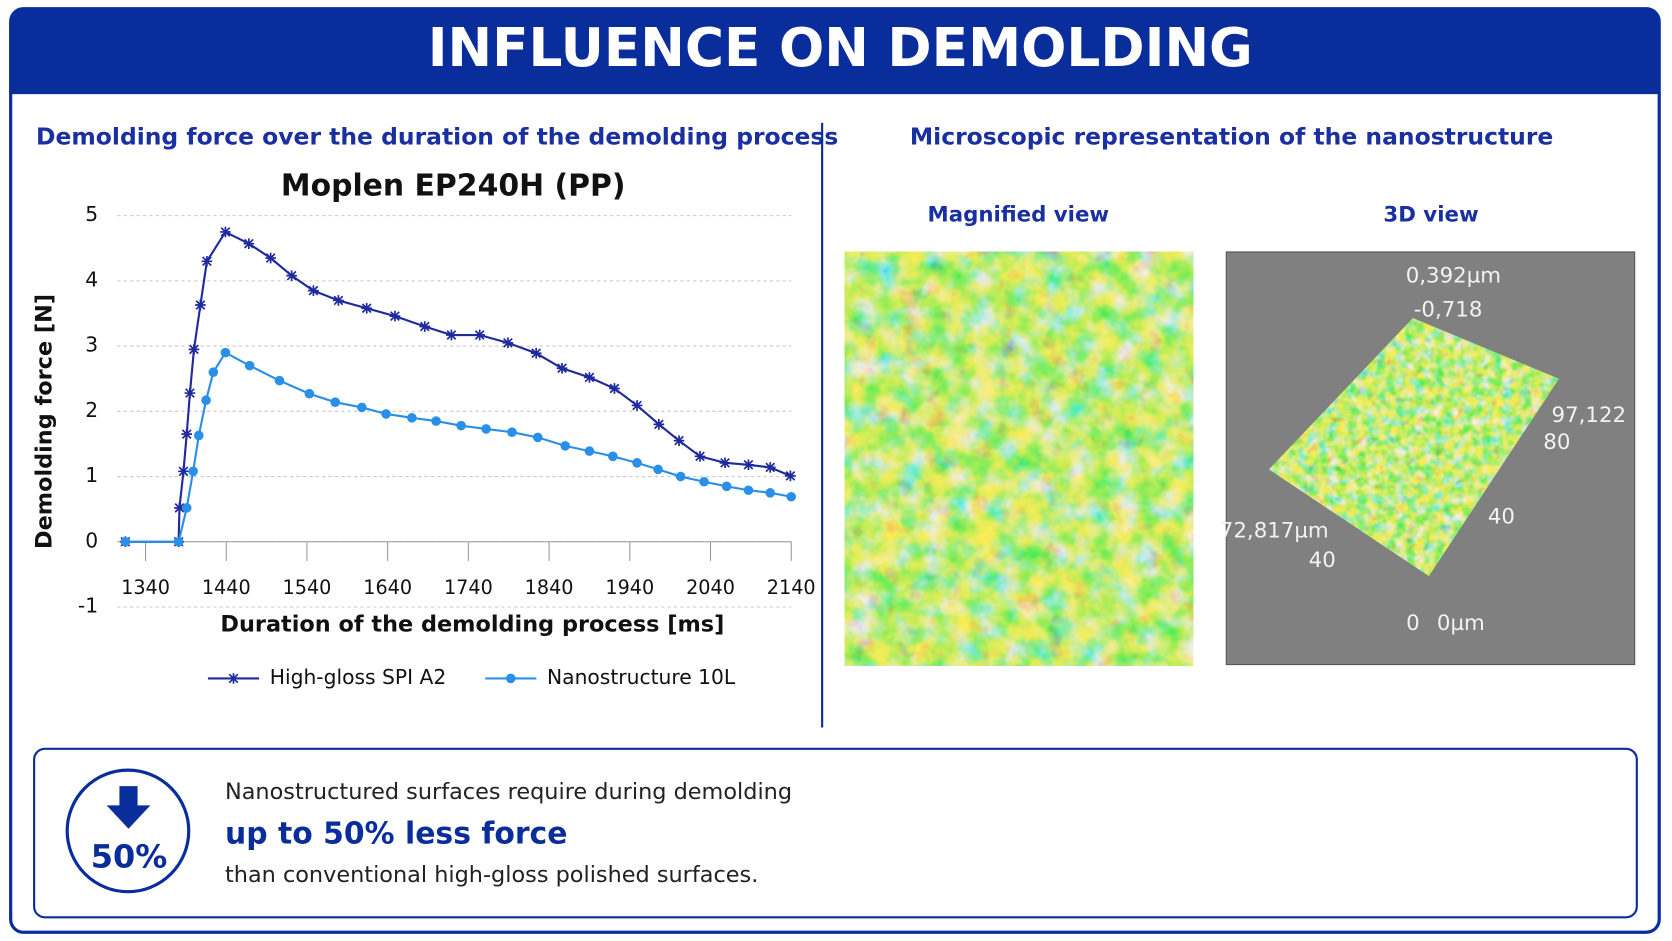  Describe the element at coordinates (1448, 310) in the screenshot. I see `axis-label-3d: -0,718` at that location.